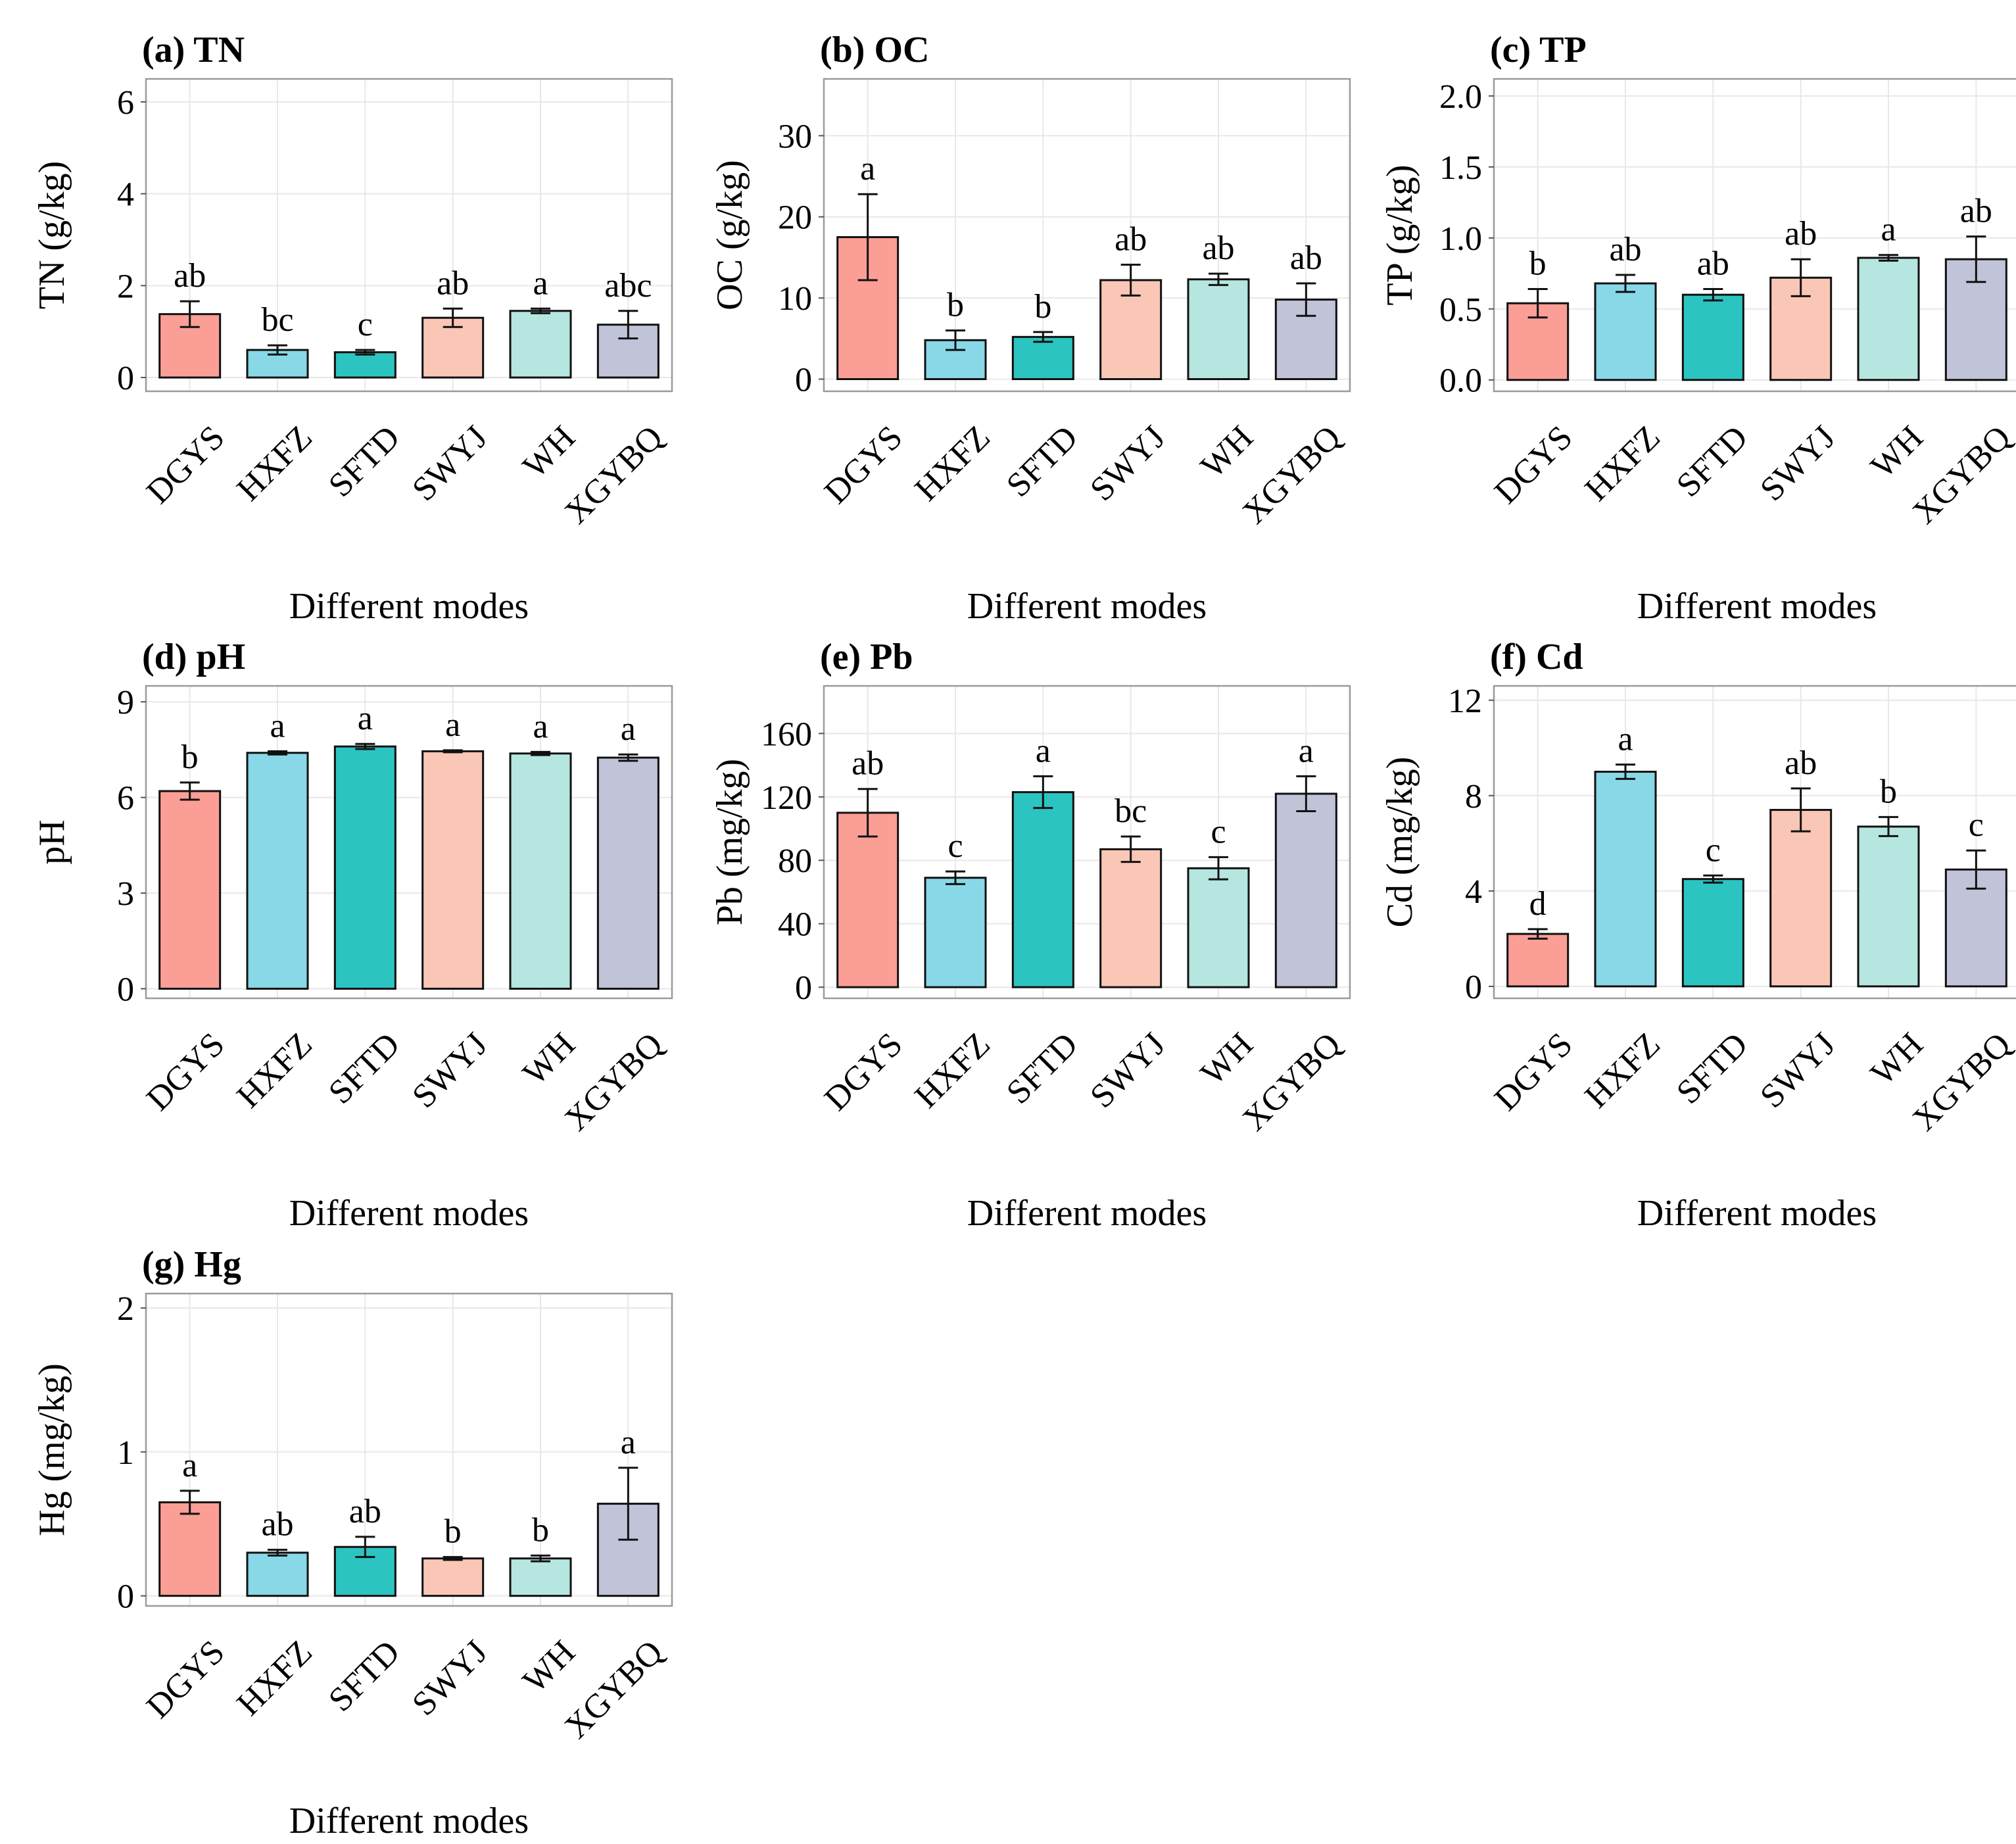 The height and width of the screenshot is (1844, 2016). I want to click on y-tick-label: 2.0, so click(1460, 97).